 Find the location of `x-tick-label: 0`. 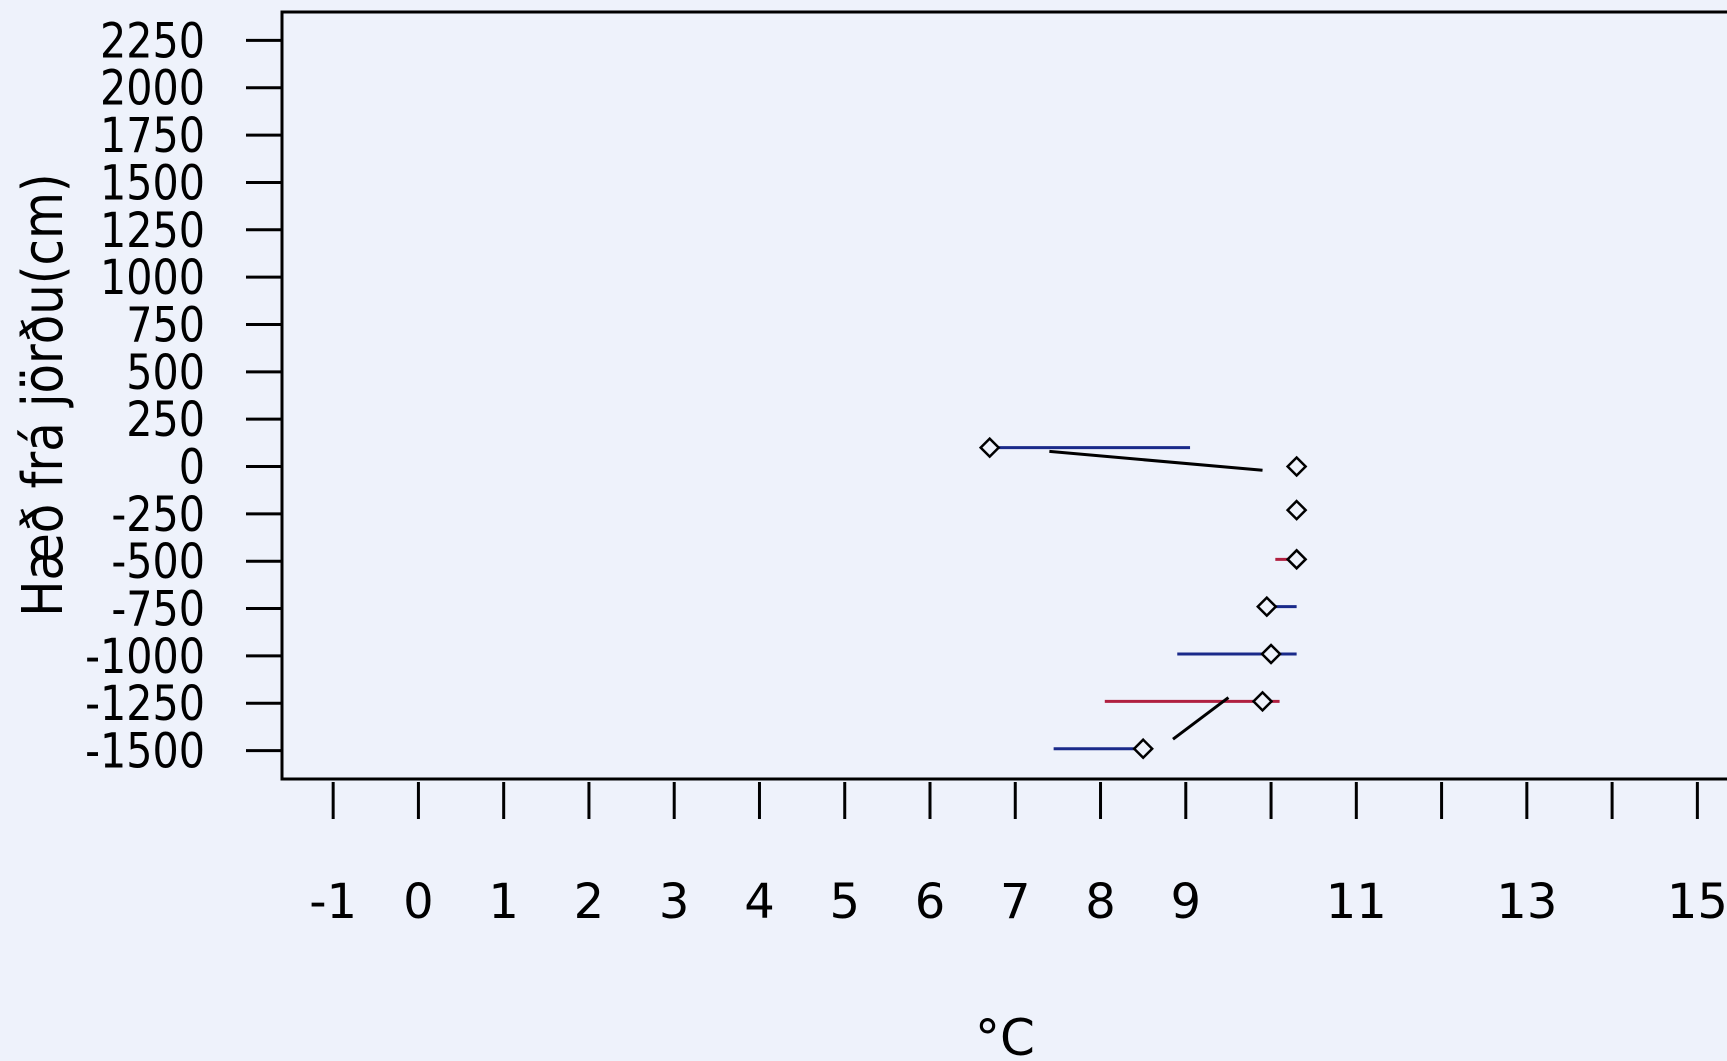

x-tick-label: 0 is located at coordinates (418, 902).